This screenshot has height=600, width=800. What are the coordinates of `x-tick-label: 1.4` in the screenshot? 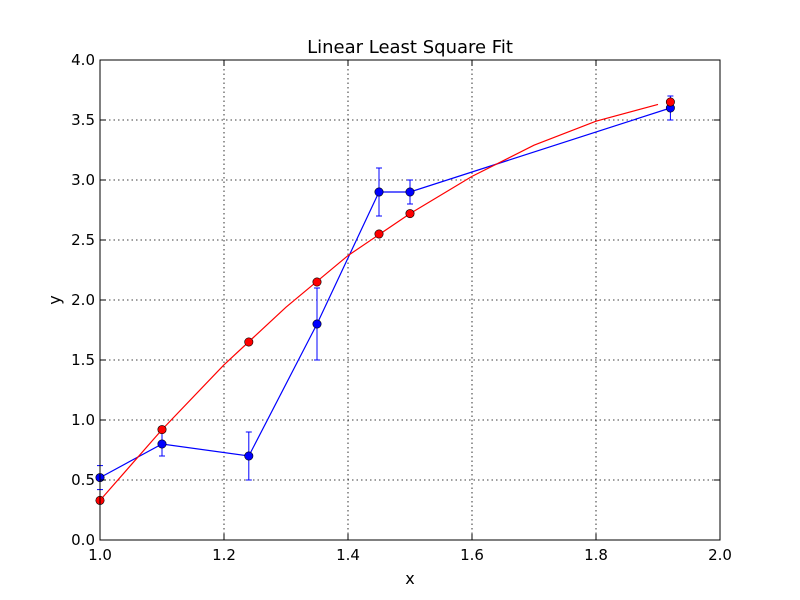 It's located at (348, 555).